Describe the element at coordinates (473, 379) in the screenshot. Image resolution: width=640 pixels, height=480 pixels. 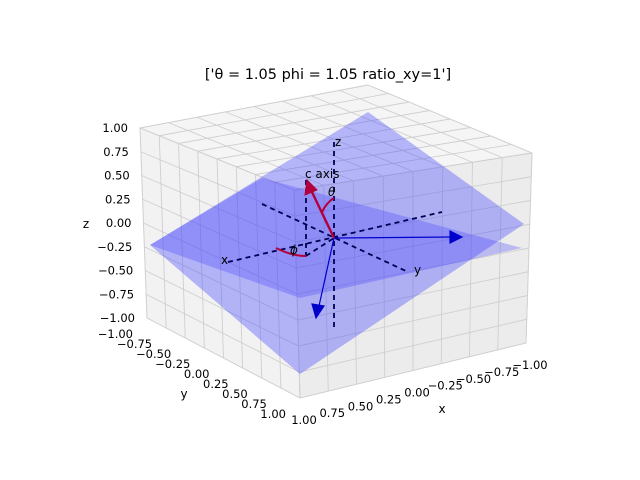
I see `x-tick-label: −0.50` at that location.